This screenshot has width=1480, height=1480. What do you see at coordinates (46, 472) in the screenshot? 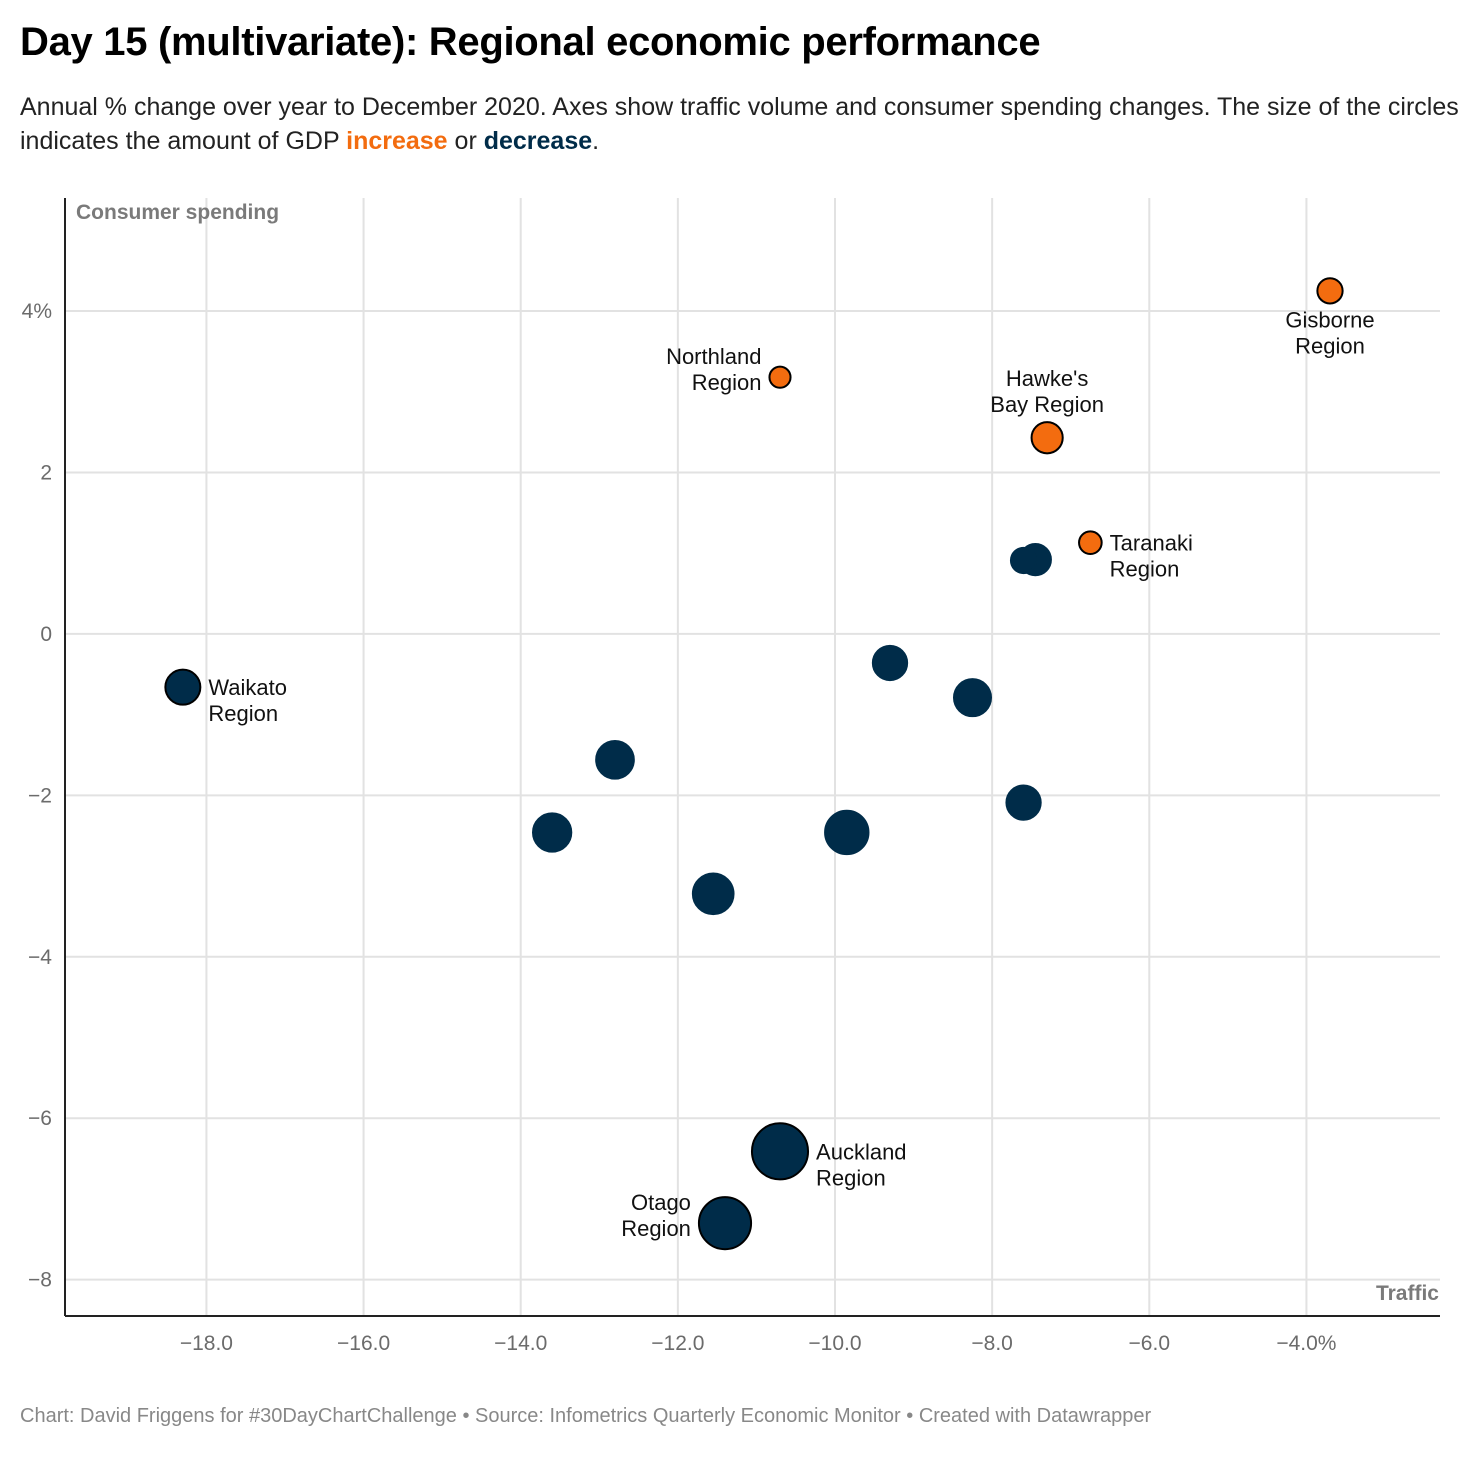
I see `y-tick-label: 2` at bounding box center [46, 472].